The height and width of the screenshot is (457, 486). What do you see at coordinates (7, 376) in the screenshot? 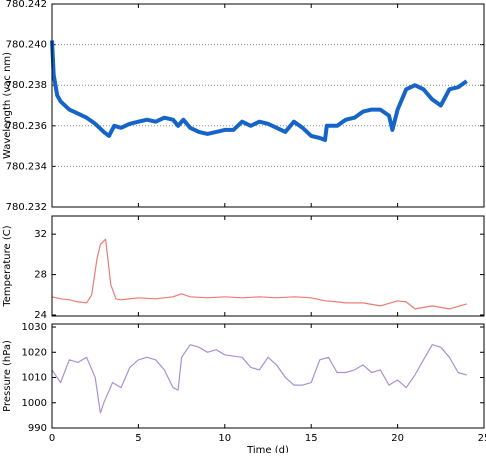
I see `y-axis-label: Pressure (hPa)` at bounding box center [7, 376].